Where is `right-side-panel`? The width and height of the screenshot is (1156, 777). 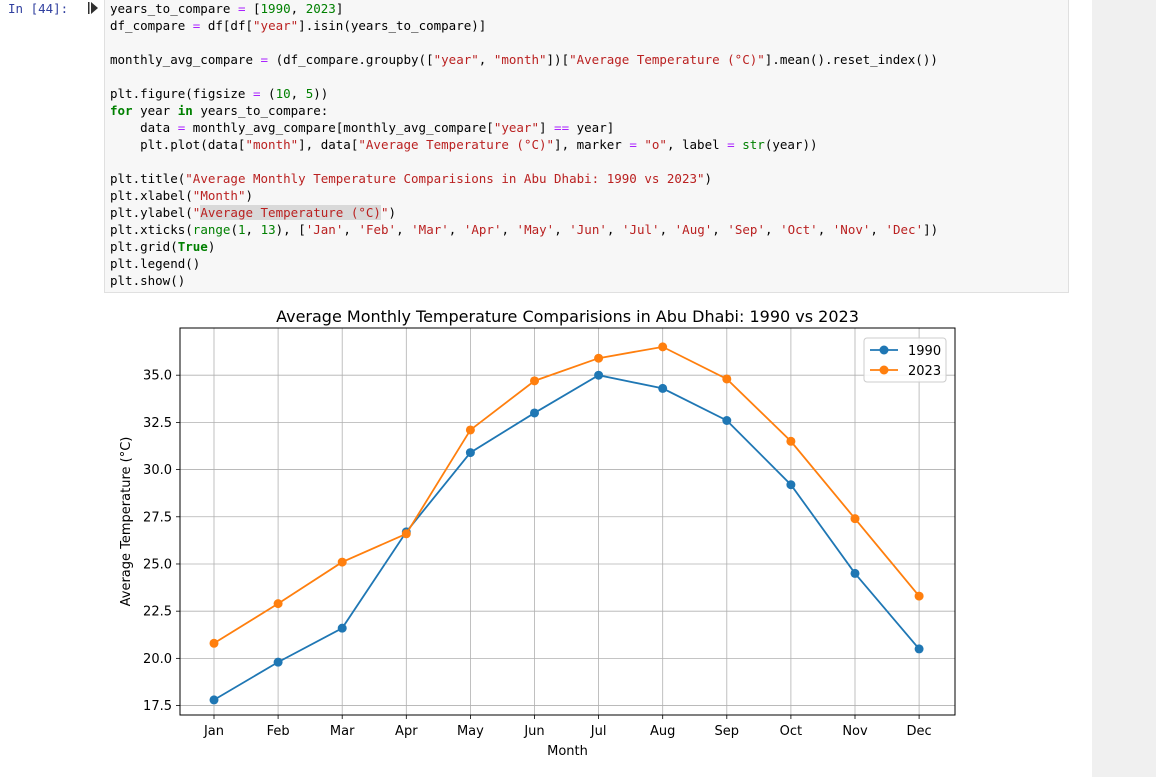
right-side-panel is located at coordinates (1124, 388).